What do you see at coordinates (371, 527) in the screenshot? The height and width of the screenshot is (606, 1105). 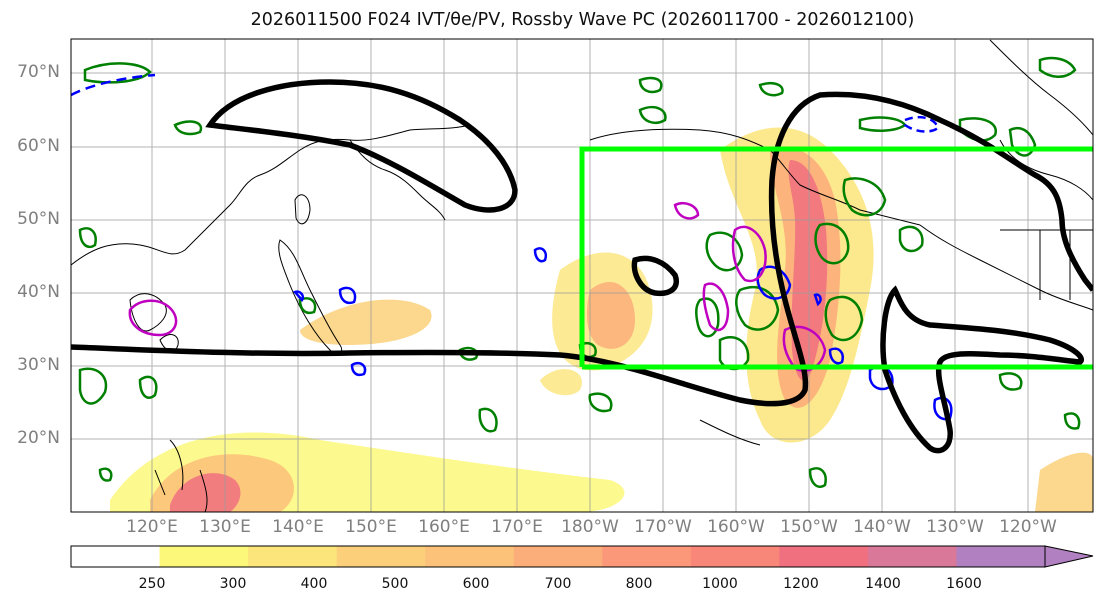 I see `lon-label-150e: 150°E` at bounding box center [371, 527].